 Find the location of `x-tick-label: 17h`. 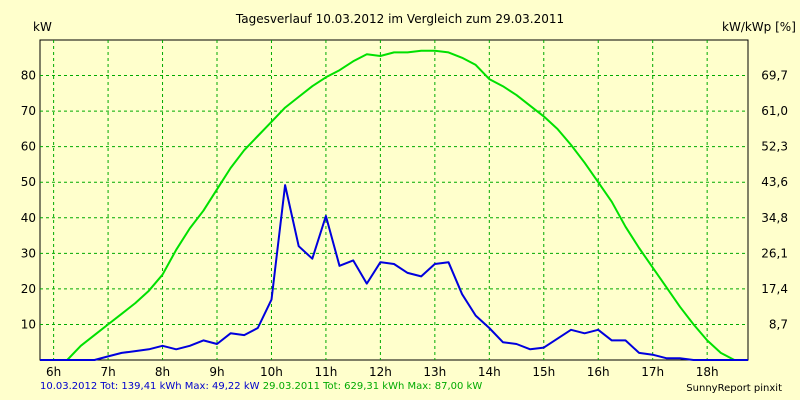

x-tick-label: 17h is located at coordinates (652, 372).